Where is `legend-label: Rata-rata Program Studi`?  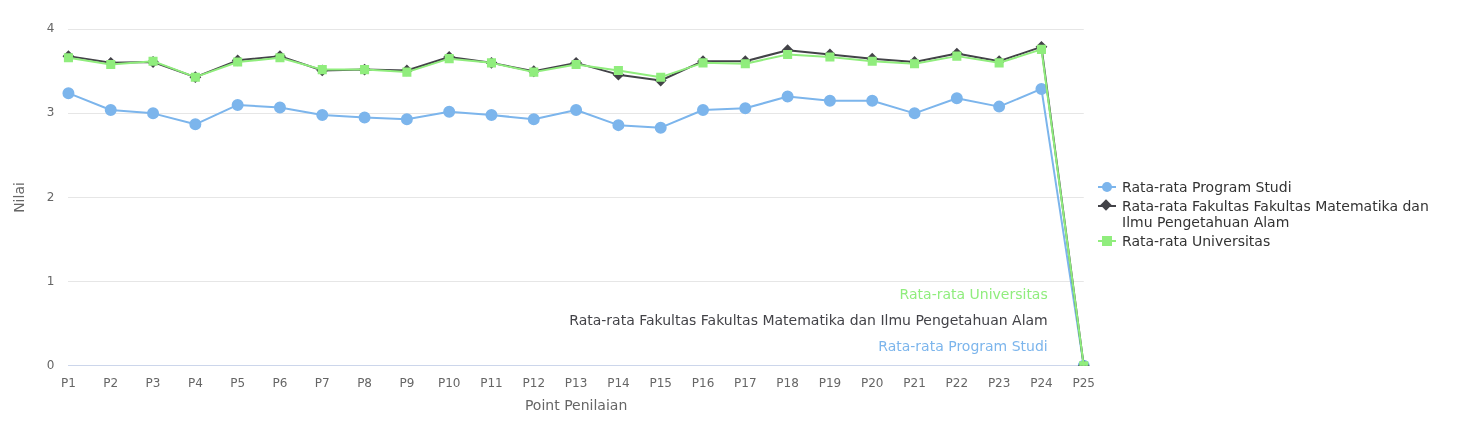
legend-label: Rata-rata Program Studi is located at coordinates (1207, 186).